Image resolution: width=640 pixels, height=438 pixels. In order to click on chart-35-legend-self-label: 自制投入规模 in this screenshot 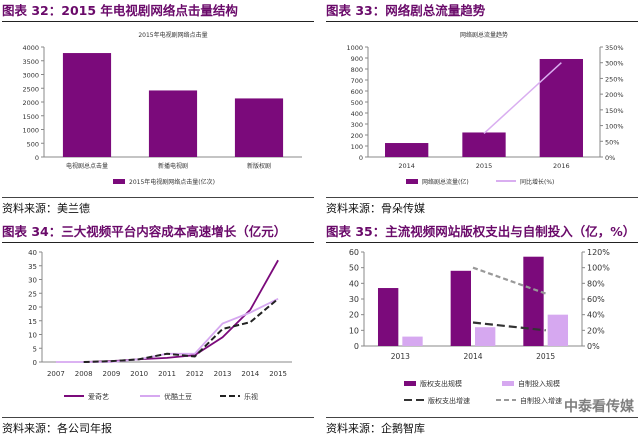, I will do `click(539, 383)`.